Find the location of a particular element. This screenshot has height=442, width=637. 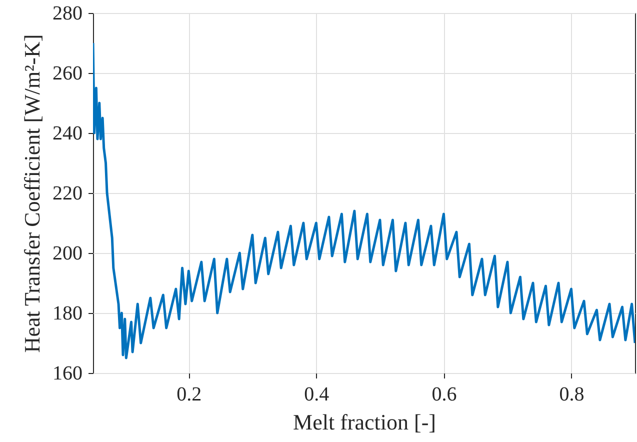

y-tick-label: 240 is located at coordinates (67, 133).